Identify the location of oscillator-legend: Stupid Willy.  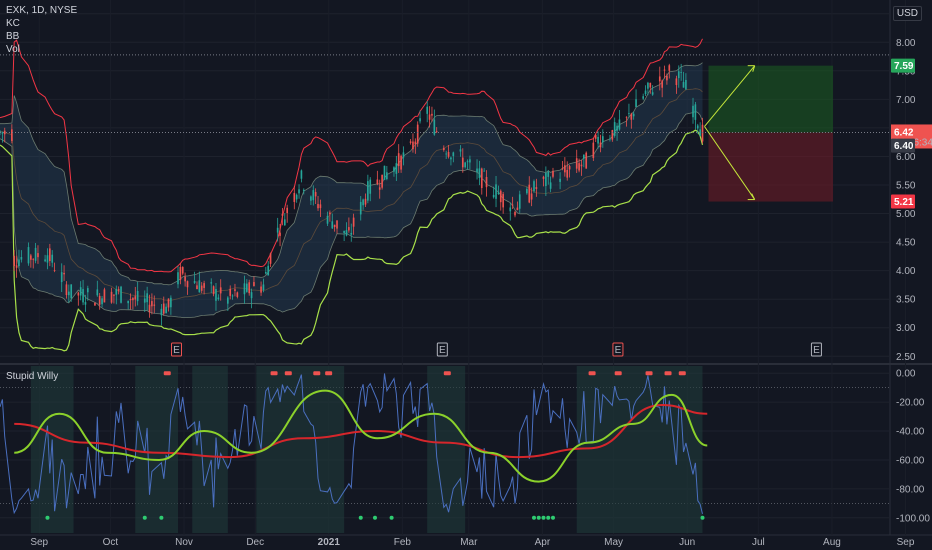
(32, 376).